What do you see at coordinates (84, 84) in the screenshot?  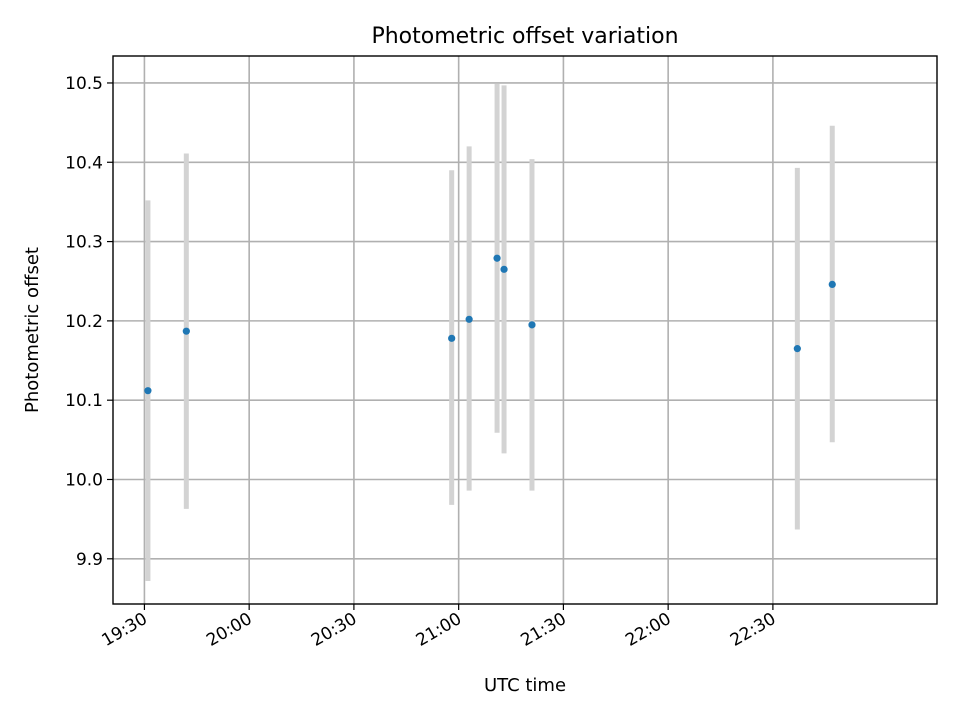 I see `y-tick-label: 10.5` at bounding box center [84, 84].